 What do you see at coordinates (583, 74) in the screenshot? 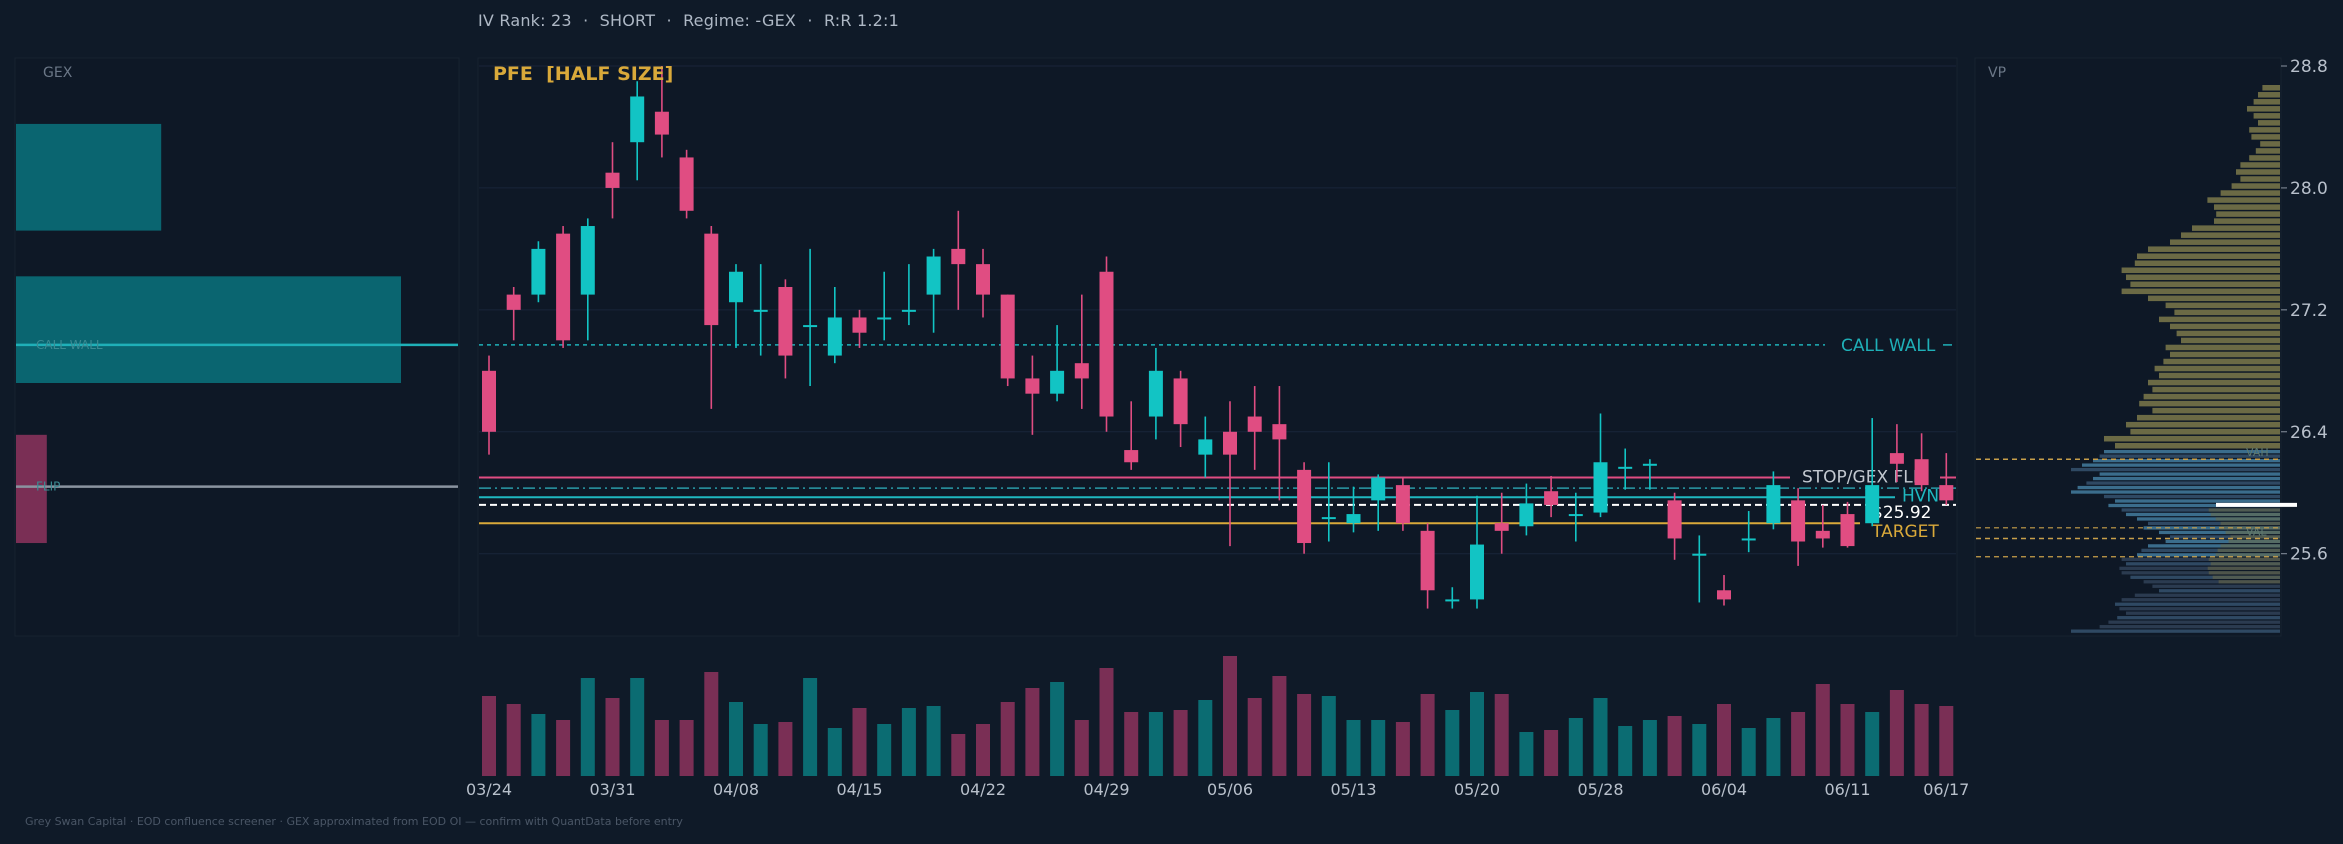
I see `chart-title: PFE [HALF SIZE]` at bounding box center [583, 74].